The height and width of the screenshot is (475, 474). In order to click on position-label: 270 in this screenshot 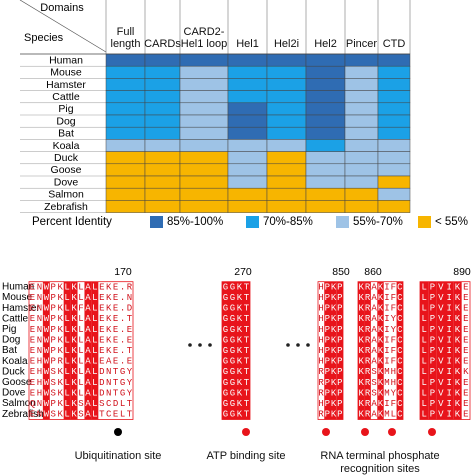, I will do `click(243, 272)`.